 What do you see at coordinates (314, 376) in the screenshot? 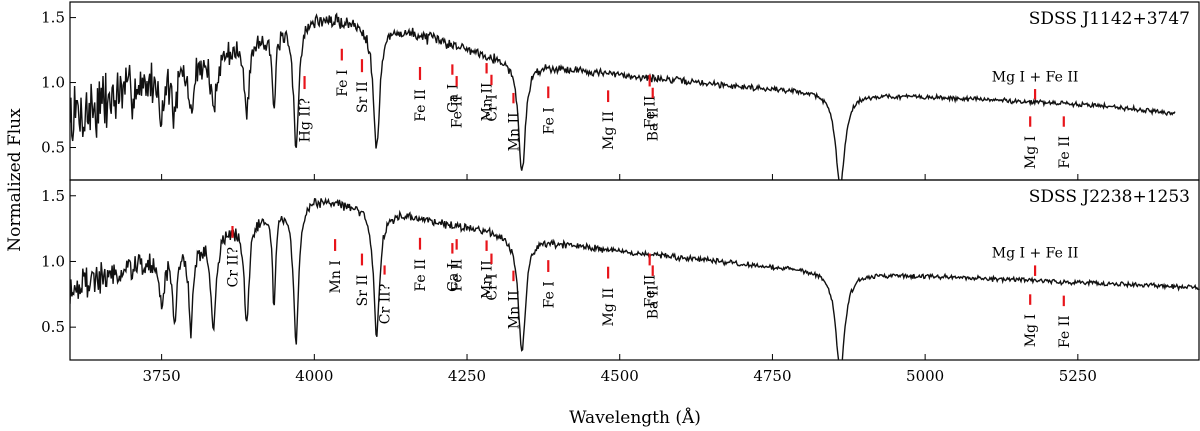
I see `x-tick-label: 4000` at bounding box center [314, 376].